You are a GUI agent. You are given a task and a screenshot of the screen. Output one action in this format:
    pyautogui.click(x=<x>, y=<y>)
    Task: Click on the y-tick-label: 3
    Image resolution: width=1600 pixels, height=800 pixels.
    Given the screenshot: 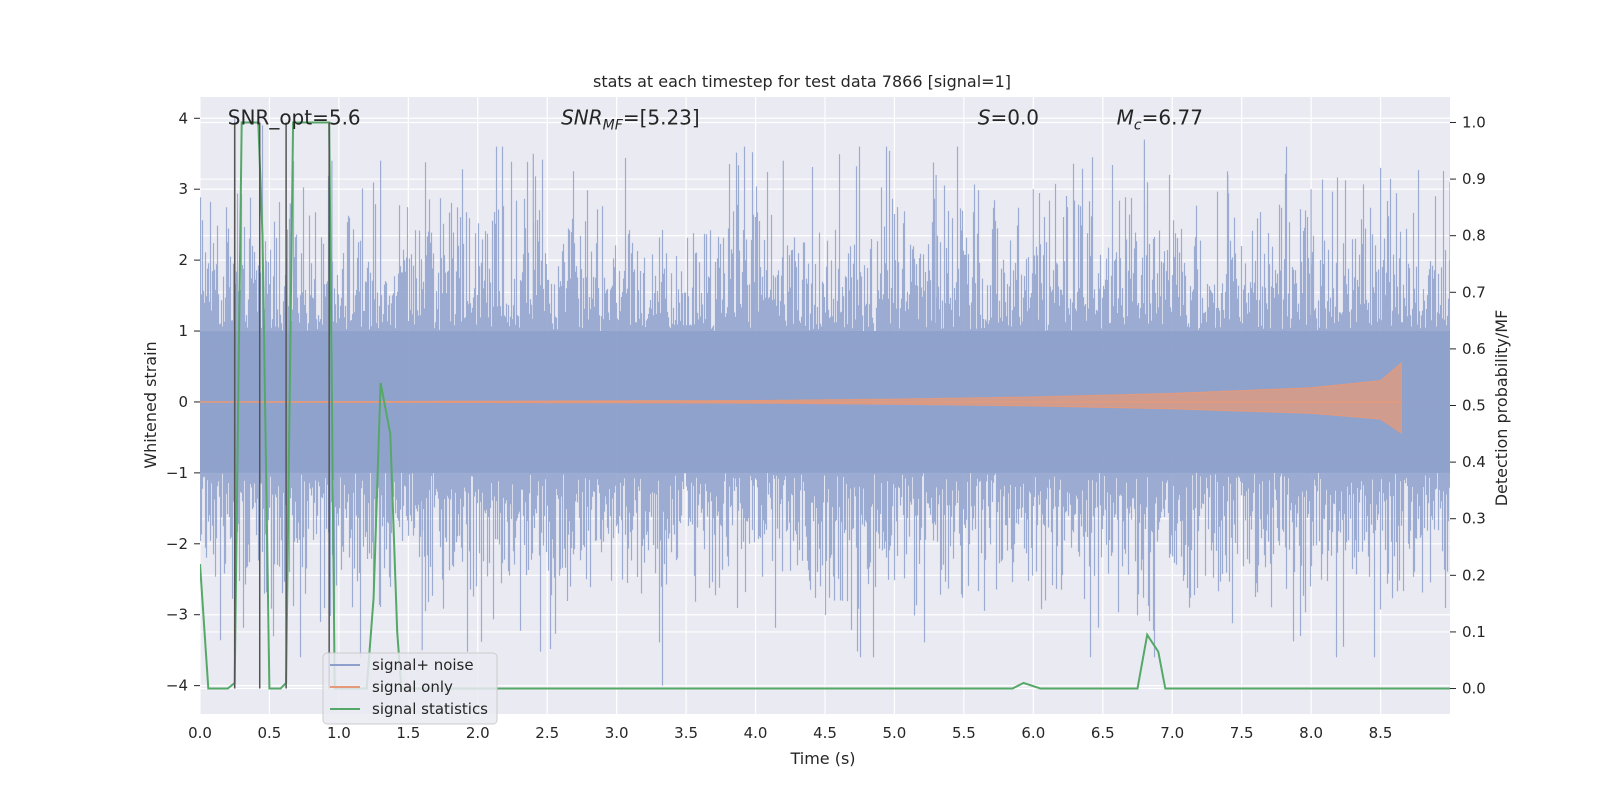 What is the action you would take?
    pyautogui.click(x=183, y=189)
    